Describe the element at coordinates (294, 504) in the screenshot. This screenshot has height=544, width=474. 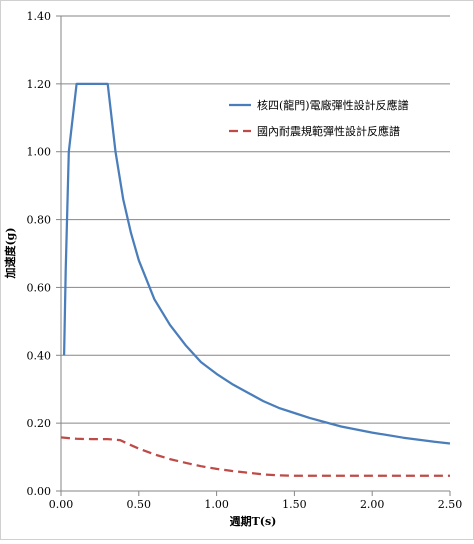
I see `x-tick-label: 1.50` at that location.